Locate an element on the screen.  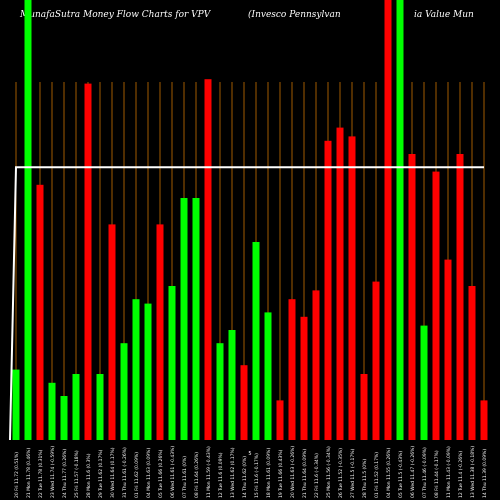
x-tick-label: 22 Fri 11.6 (-0.34%) is located at coordinates (317, 475).